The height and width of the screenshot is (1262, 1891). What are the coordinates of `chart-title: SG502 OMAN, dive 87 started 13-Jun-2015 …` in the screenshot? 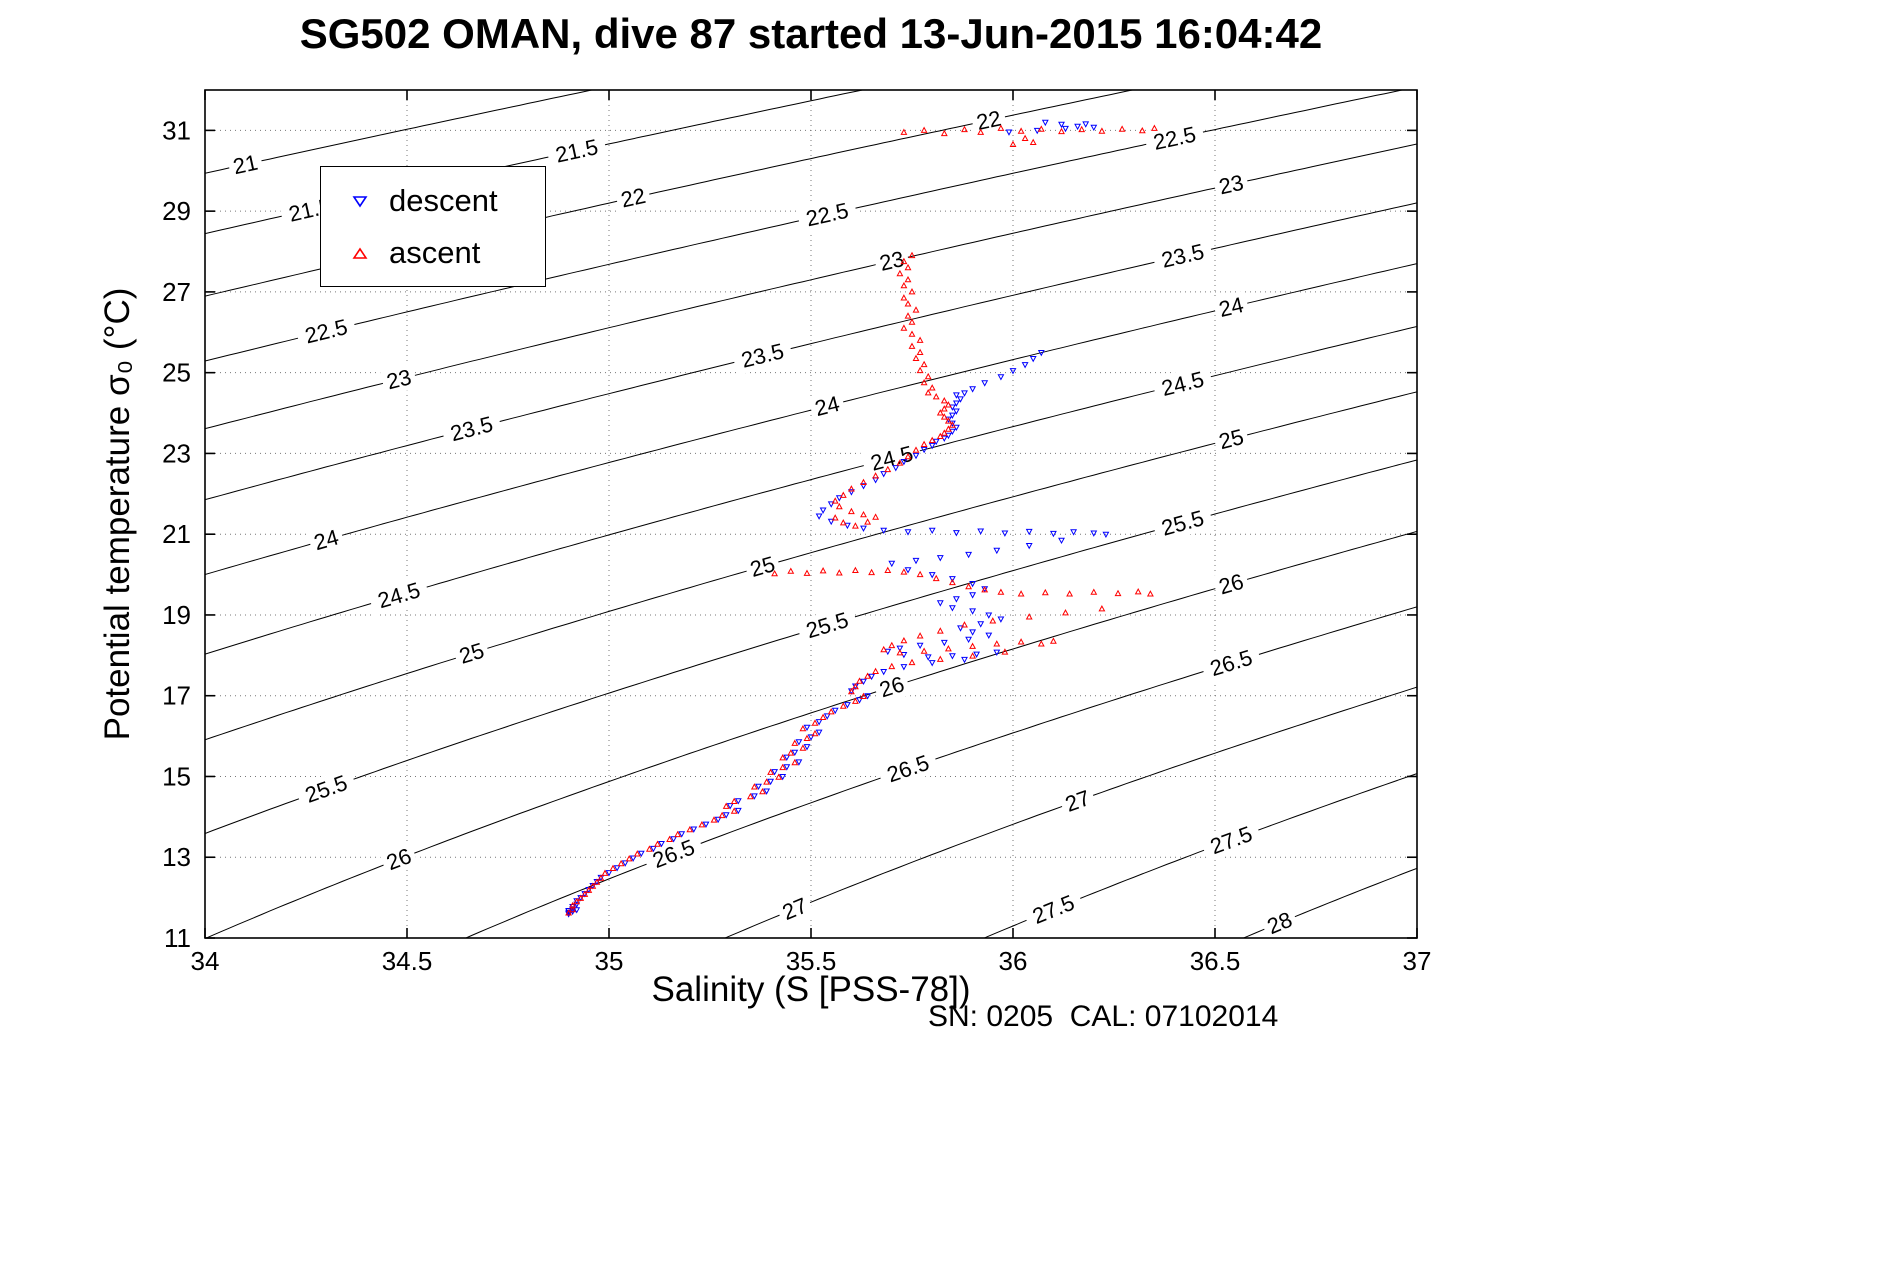 It's located at (811, 33).